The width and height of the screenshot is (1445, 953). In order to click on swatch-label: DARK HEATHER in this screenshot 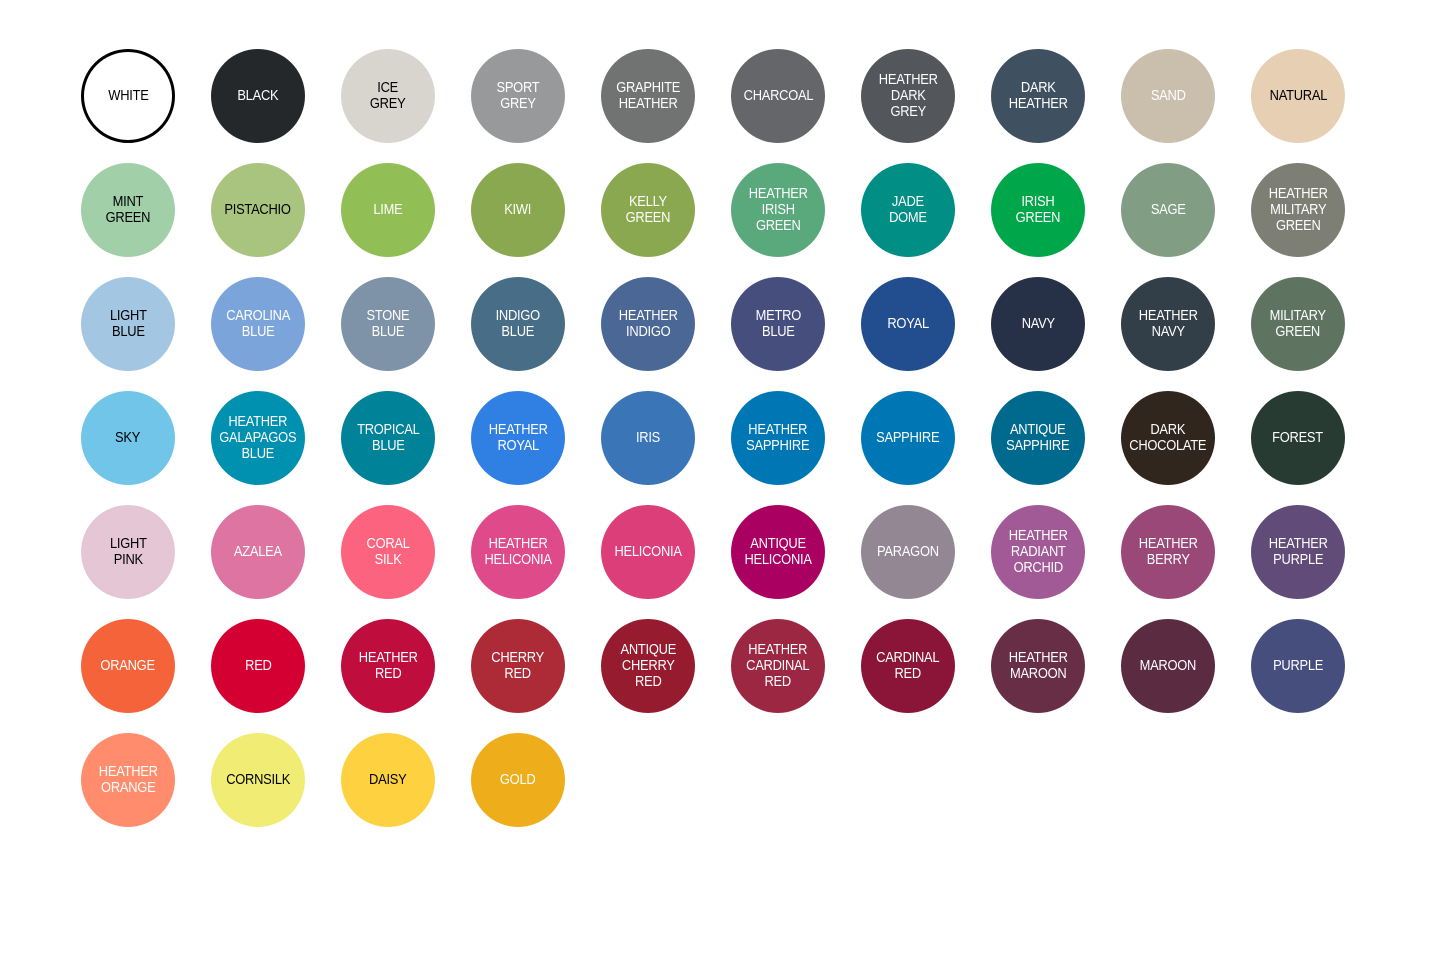, I will do `click(1038, 95)`.